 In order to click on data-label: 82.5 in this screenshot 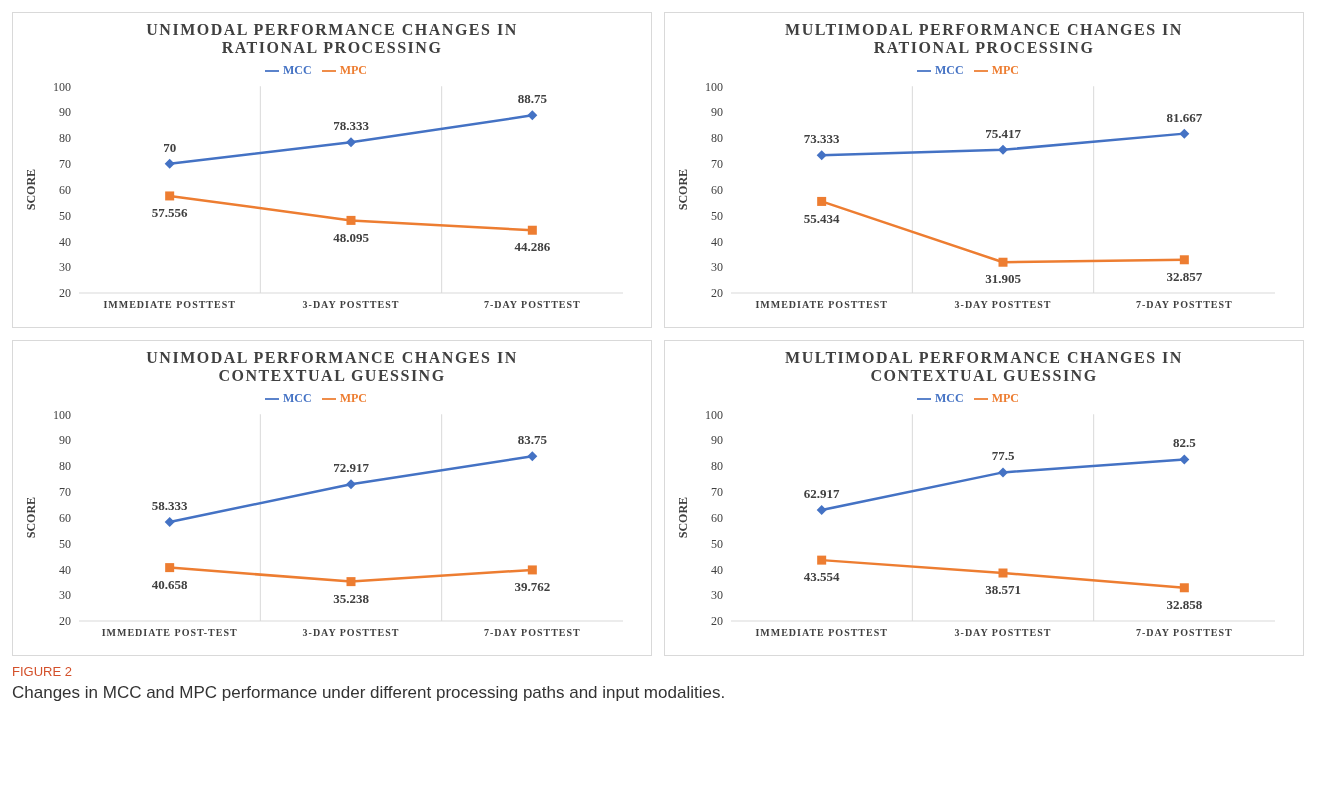, I will do `click(1184, 443)`.